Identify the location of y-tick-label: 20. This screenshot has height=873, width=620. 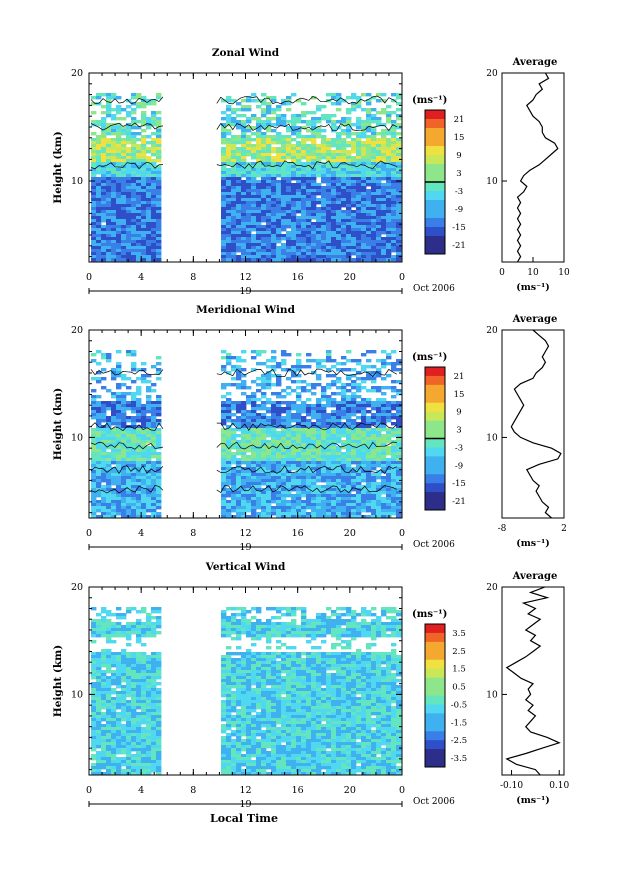
(77, 73).